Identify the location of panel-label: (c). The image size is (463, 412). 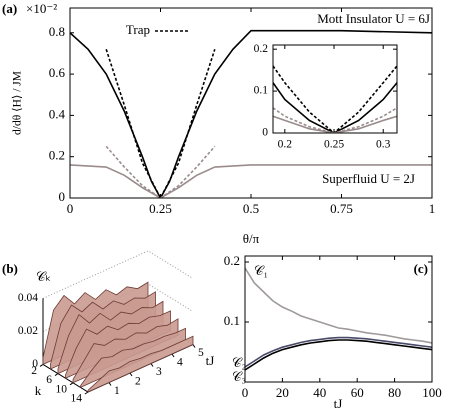
(421, 268).